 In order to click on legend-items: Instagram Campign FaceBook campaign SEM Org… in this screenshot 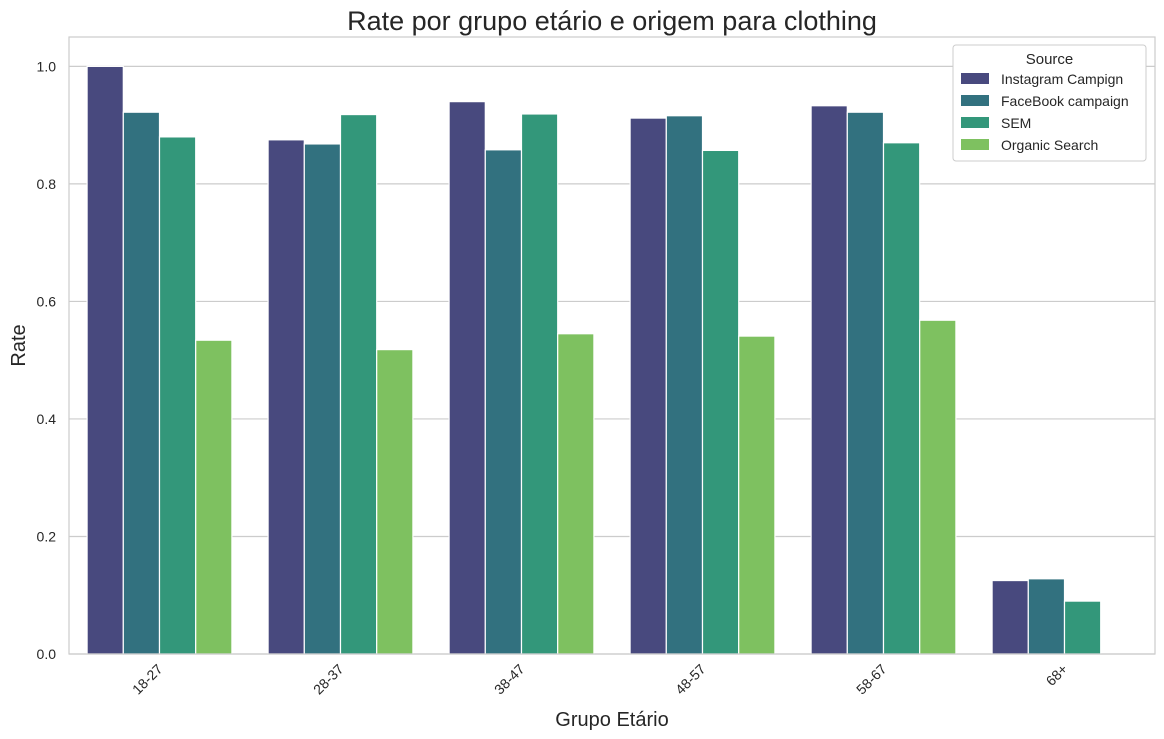, I will do `click(1045, 112)`.